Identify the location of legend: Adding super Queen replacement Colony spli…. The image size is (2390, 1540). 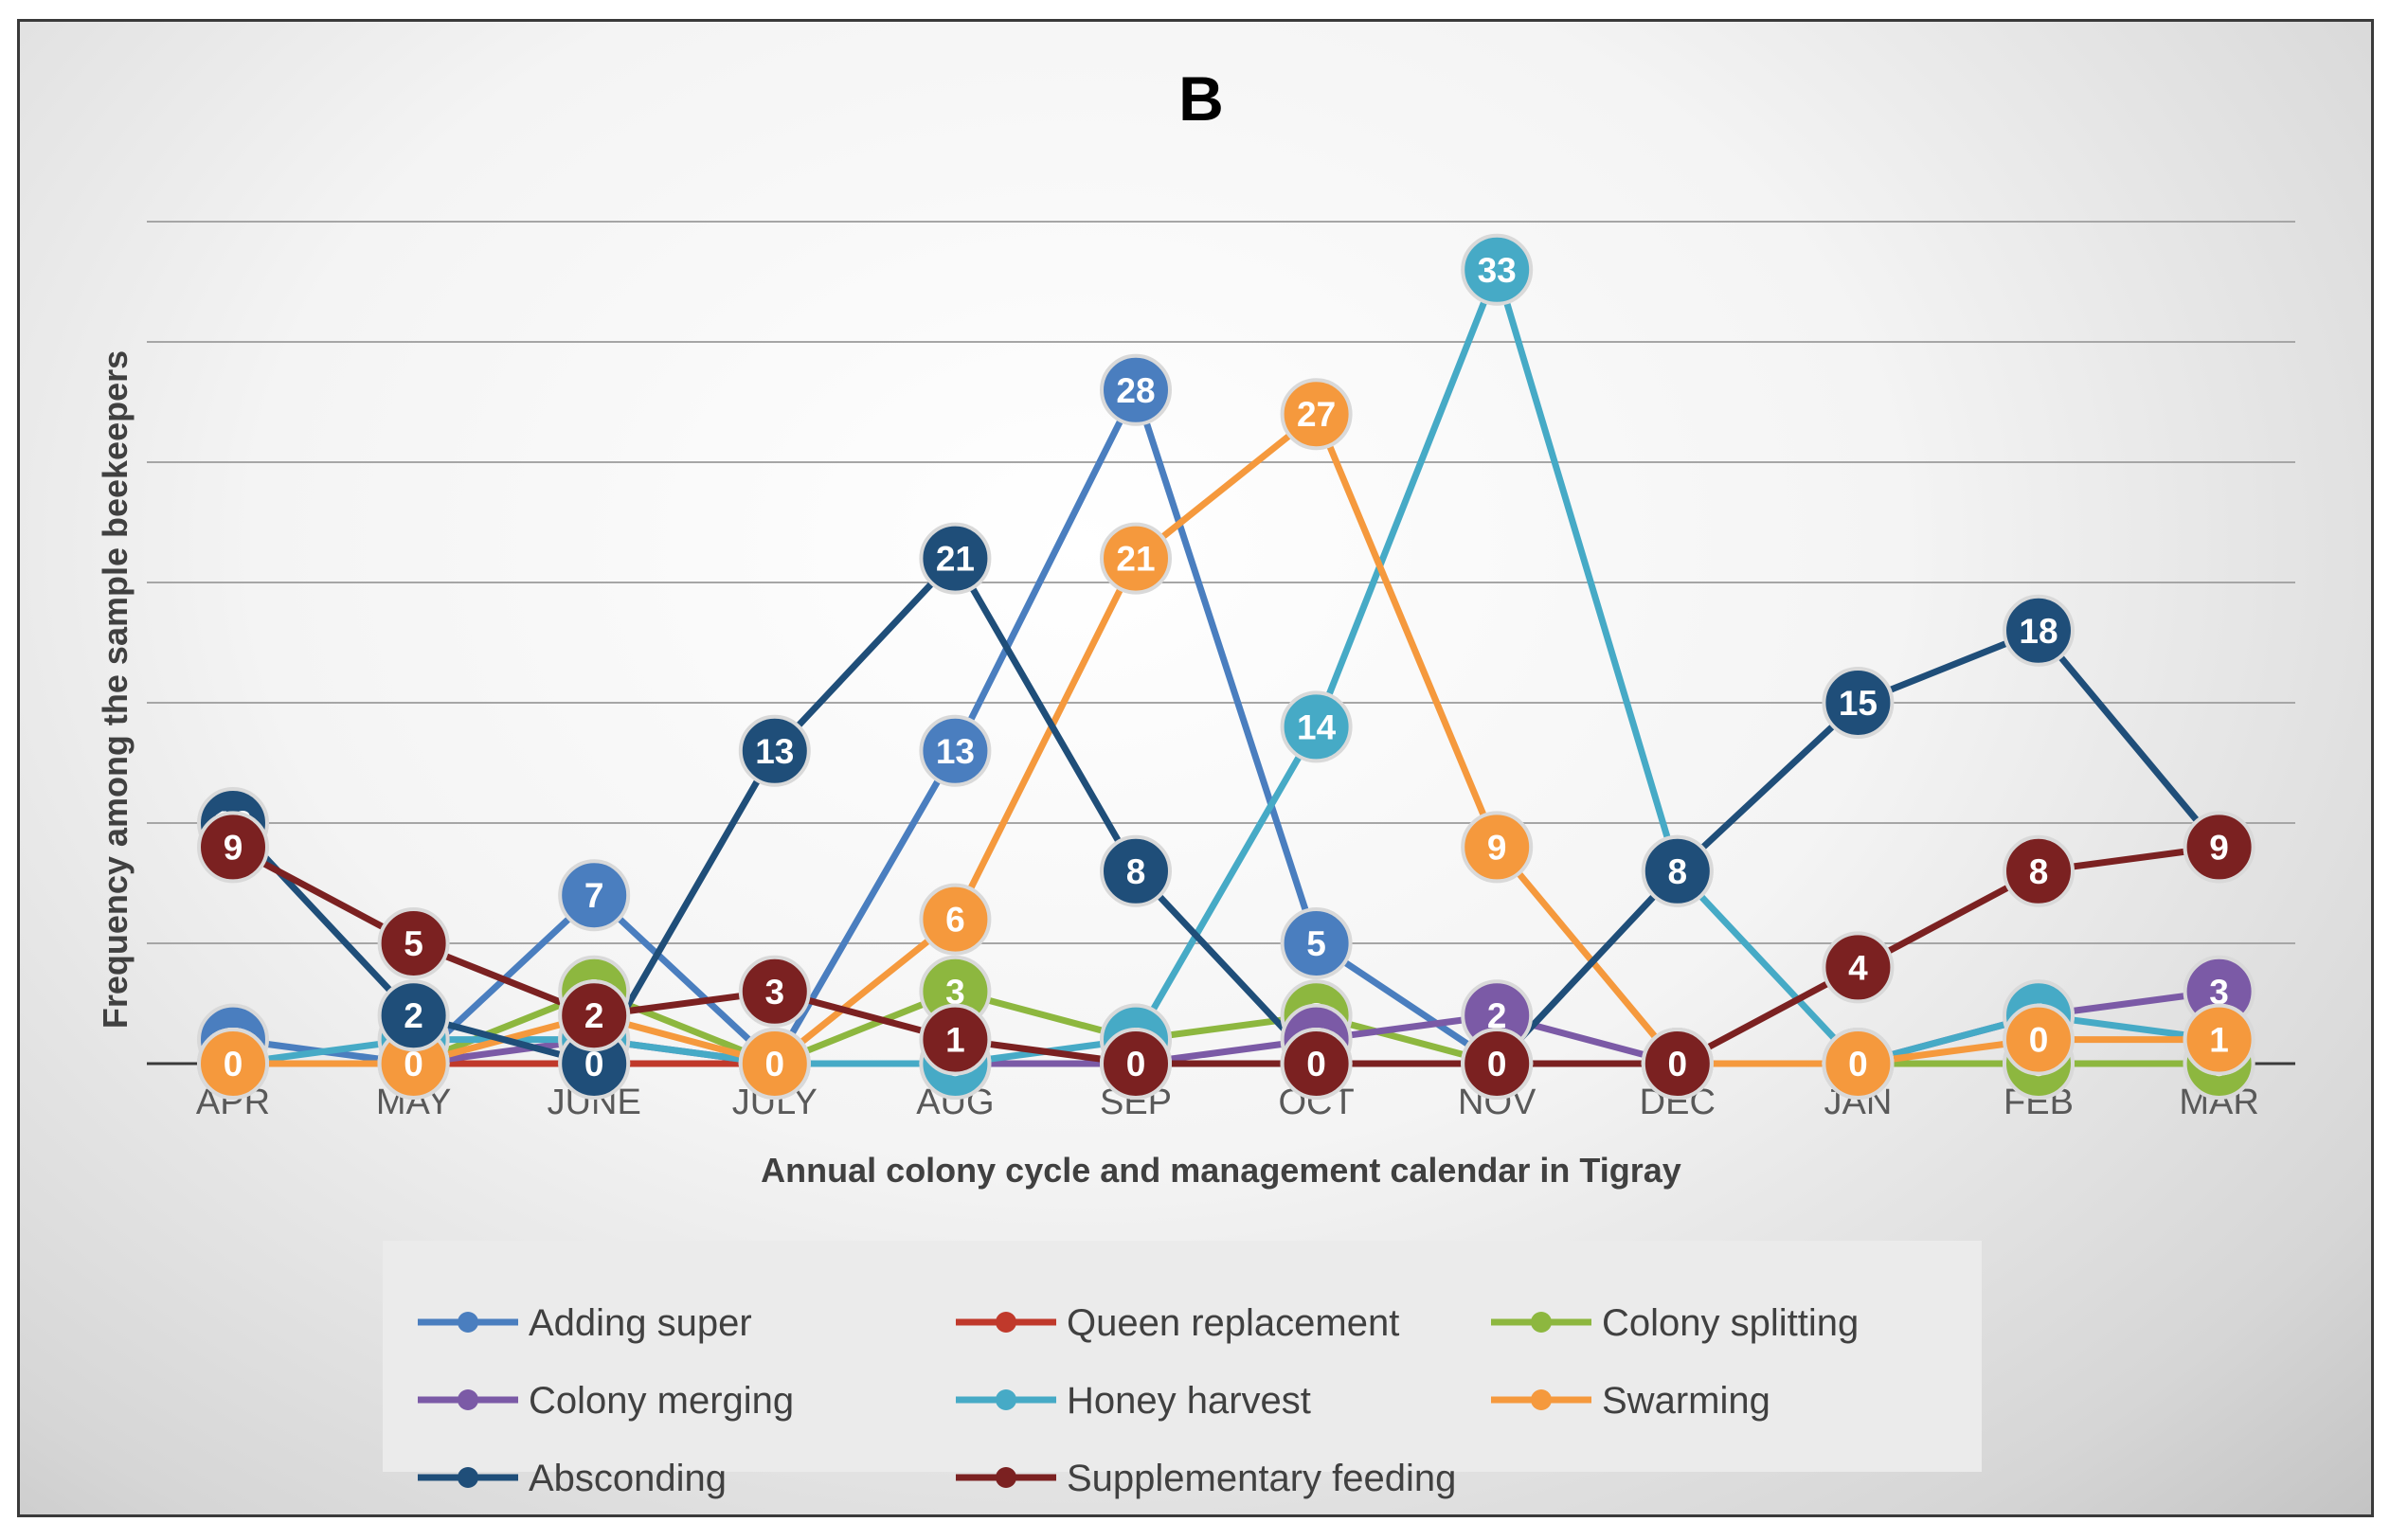
(1138, 1400).